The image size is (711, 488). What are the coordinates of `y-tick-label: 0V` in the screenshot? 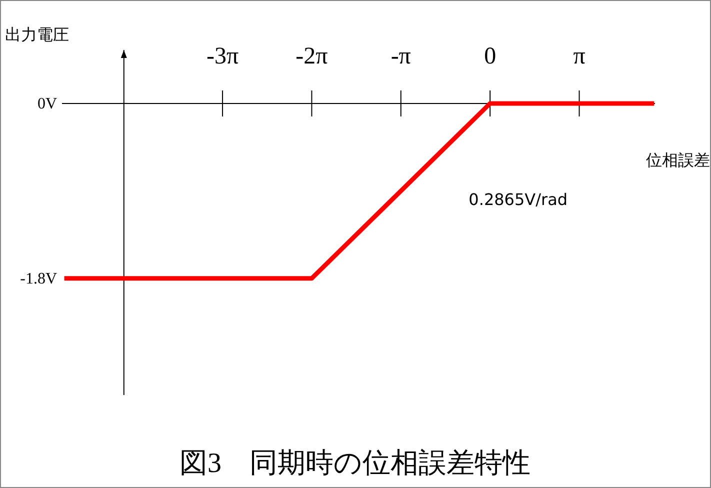 It's located at (47, 104).